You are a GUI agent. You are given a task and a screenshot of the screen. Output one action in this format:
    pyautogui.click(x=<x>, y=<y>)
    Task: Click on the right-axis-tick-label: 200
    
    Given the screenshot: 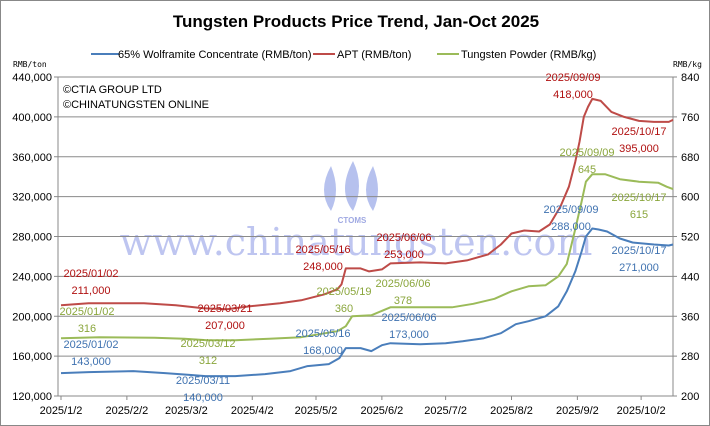 What is the action you would take?
    pyautogui.click(x=690, y=397)
    